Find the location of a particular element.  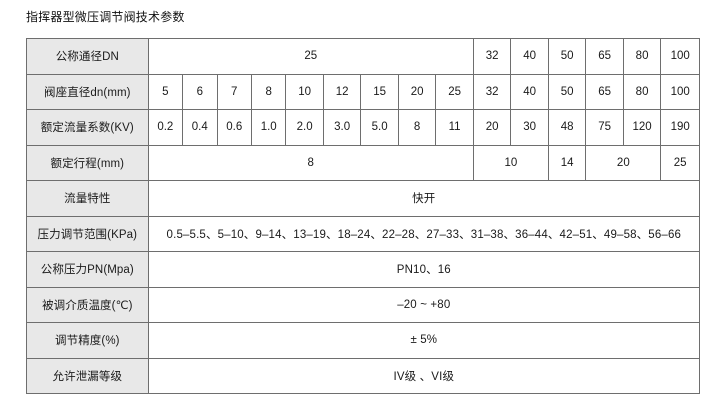

kv-cell-1: 0.2 is located at coordinates (165, 127).